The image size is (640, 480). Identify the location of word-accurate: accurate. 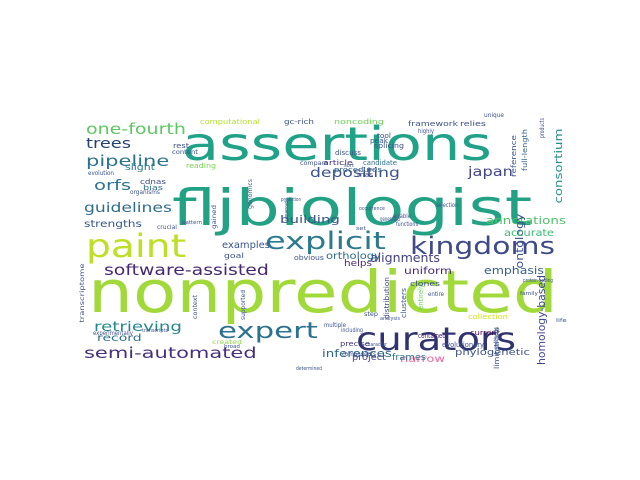
(529, 233).